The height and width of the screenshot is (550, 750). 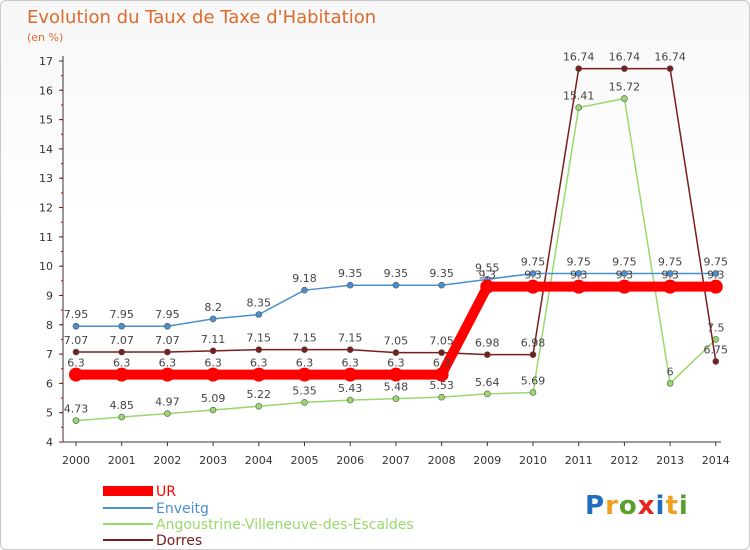 I want to click on data-label: 4.85, so click(x=121, y=405).